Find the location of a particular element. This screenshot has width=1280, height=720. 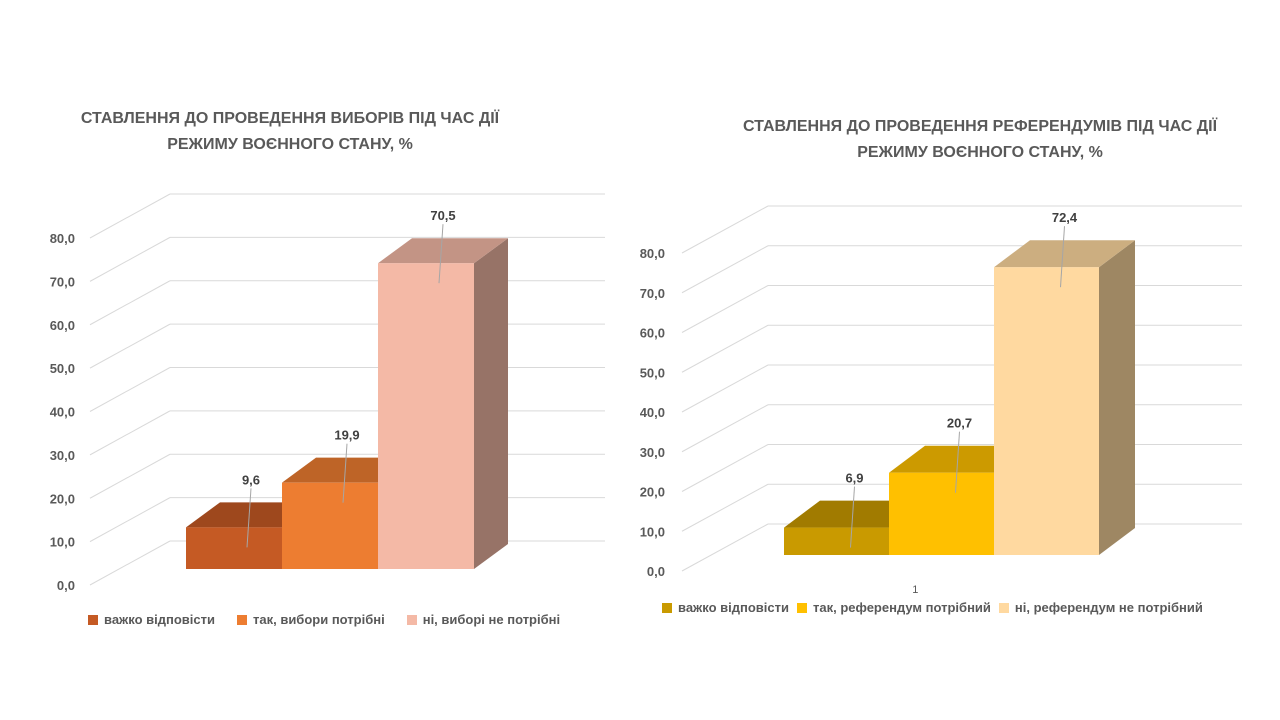

data-label: 70,5 is located at coordinates (442, 215).